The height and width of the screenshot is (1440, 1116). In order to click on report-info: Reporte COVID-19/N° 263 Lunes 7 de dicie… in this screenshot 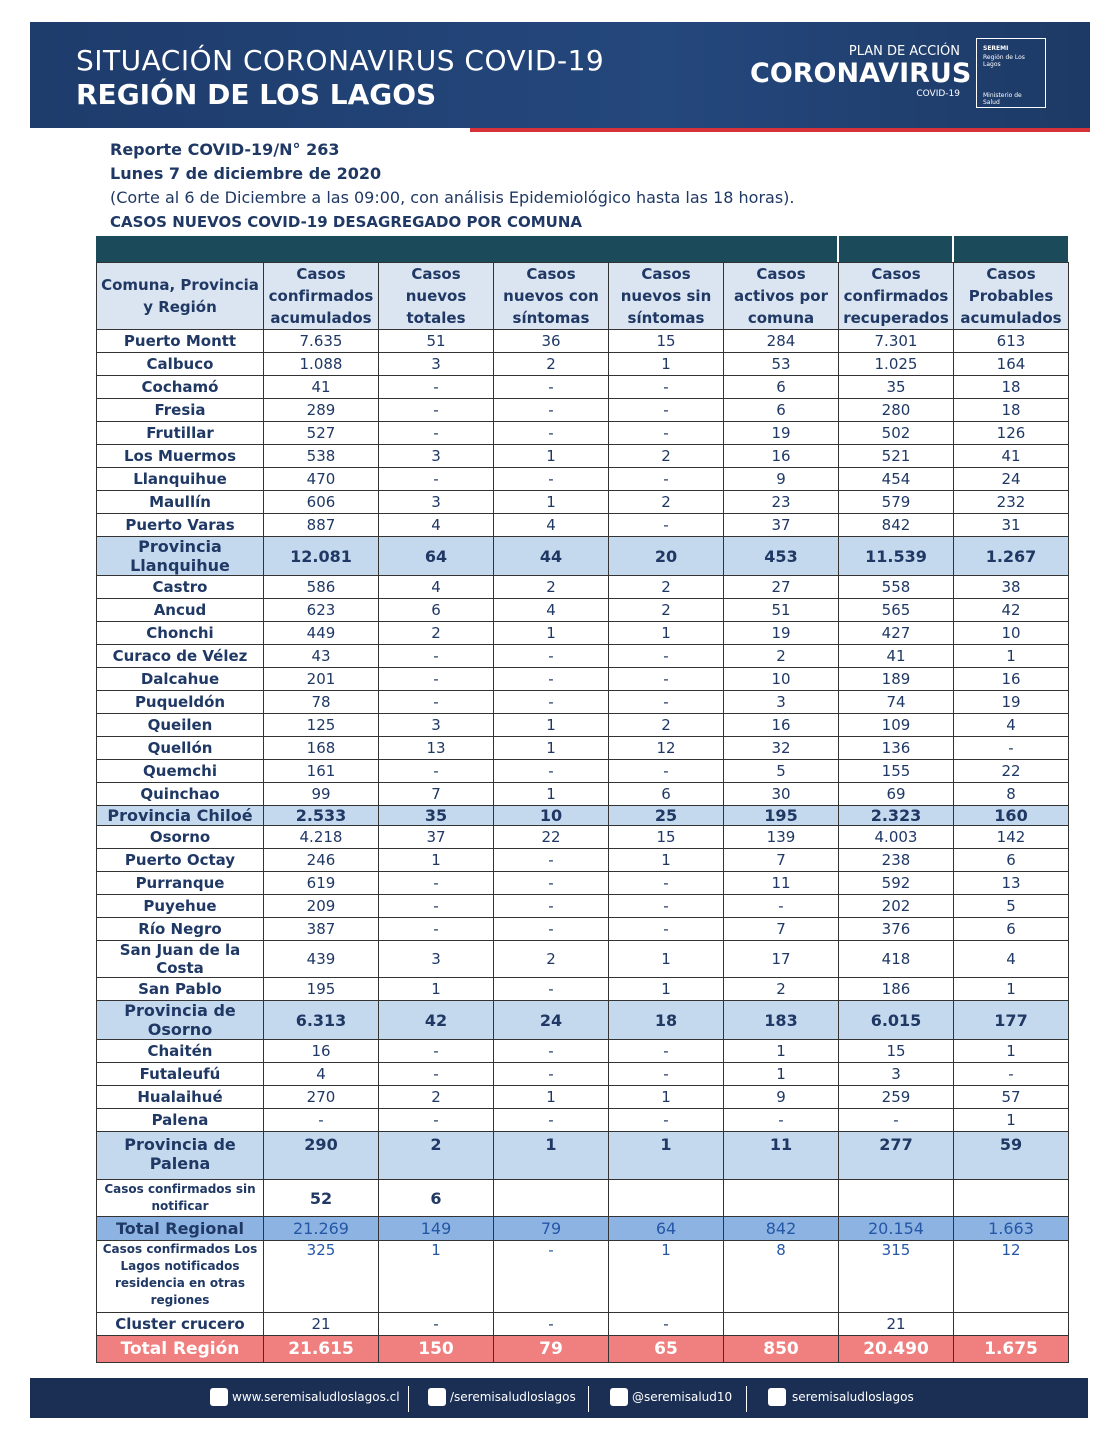, I will do `click(452, 186)`.